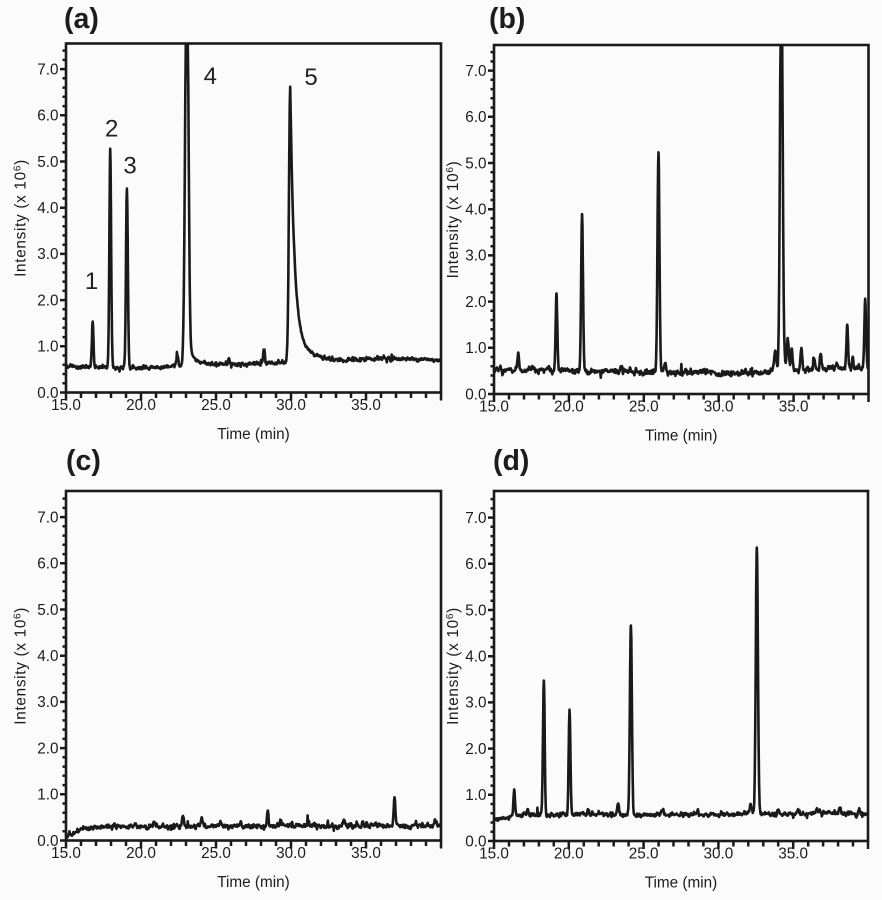  I want to click on svg-text: (a), so click(81, 19).